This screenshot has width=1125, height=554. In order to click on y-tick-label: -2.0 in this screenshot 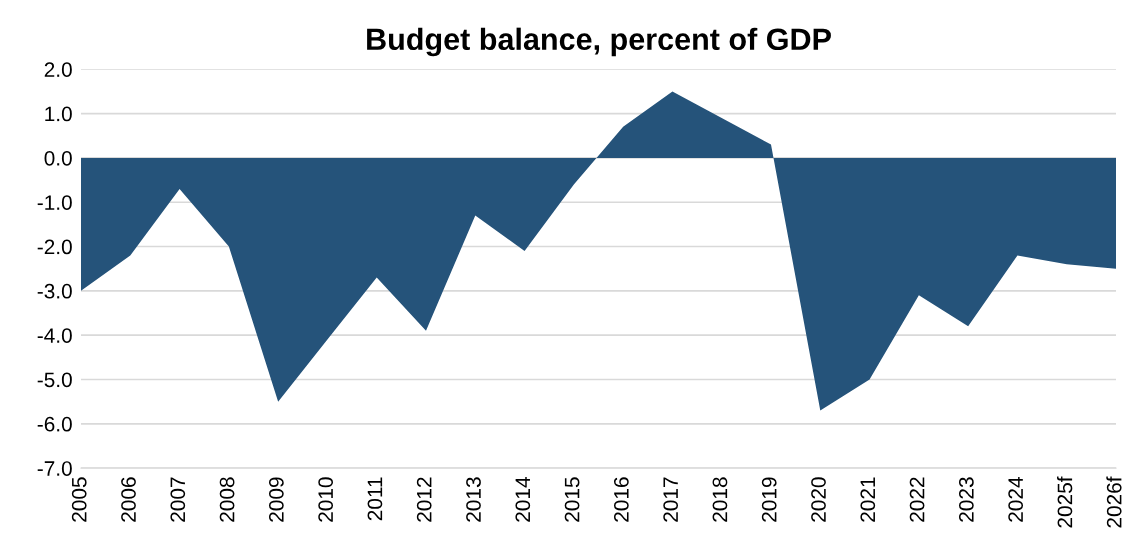, I will do `click(54, 247)`.